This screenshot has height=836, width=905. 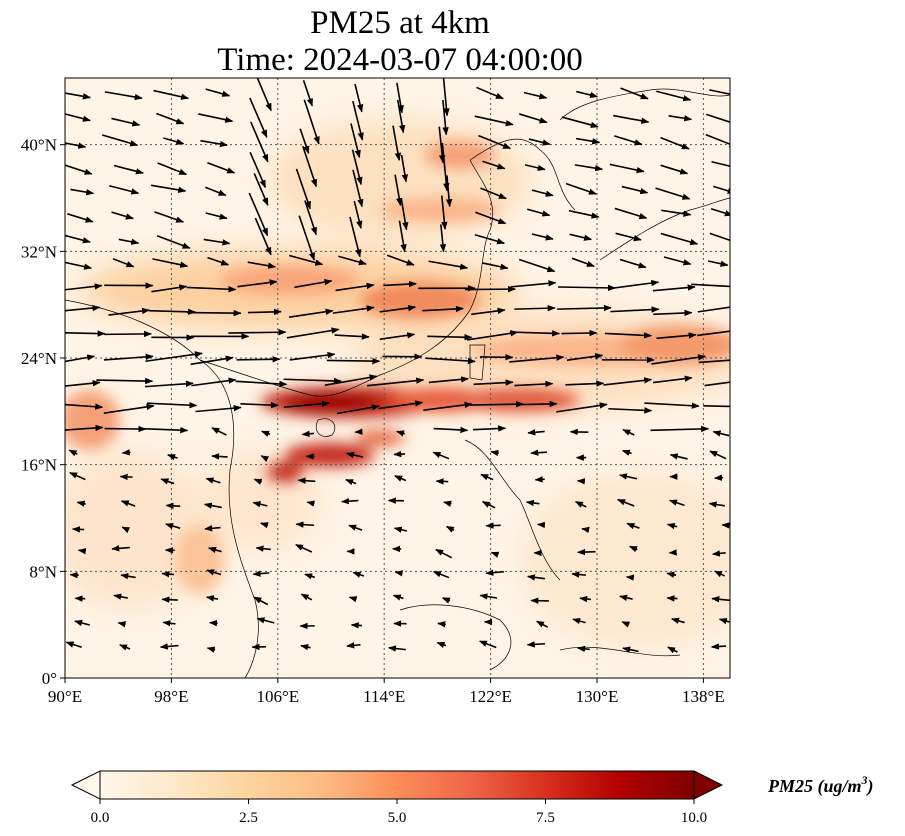 What do you see at coordinates (171, 696) in the screenshot?
I see `lon-tick-label: 98°E` at bounding box center [171, 696].